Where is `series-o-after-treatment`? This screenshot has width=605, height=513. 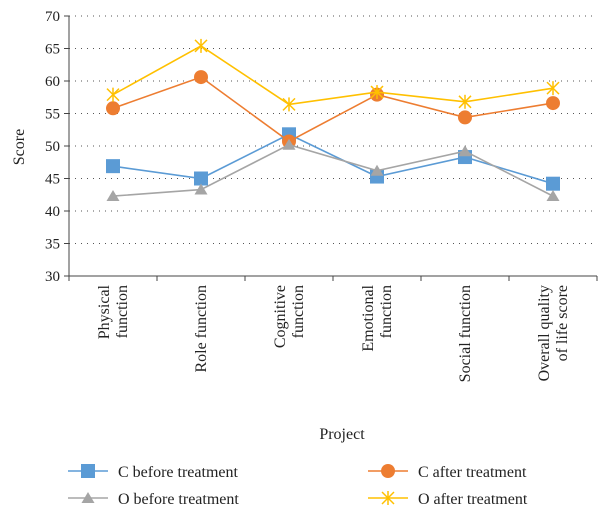 series-o-after-treatment is located at coordinates (333, 75).